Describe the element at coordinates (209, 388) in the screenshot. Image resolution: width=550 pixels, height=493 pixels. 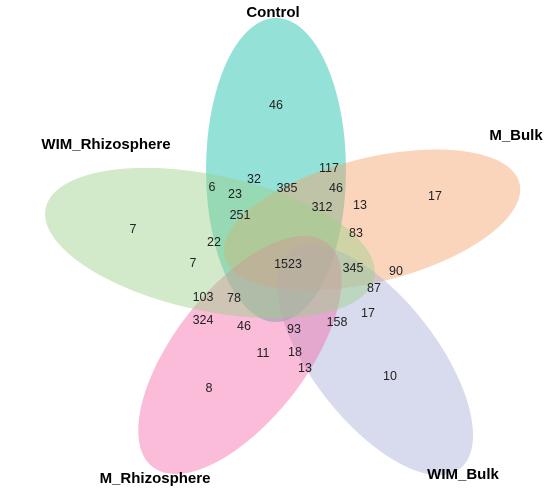
I see `count-m-rhizosphere-only: 8` at that location.